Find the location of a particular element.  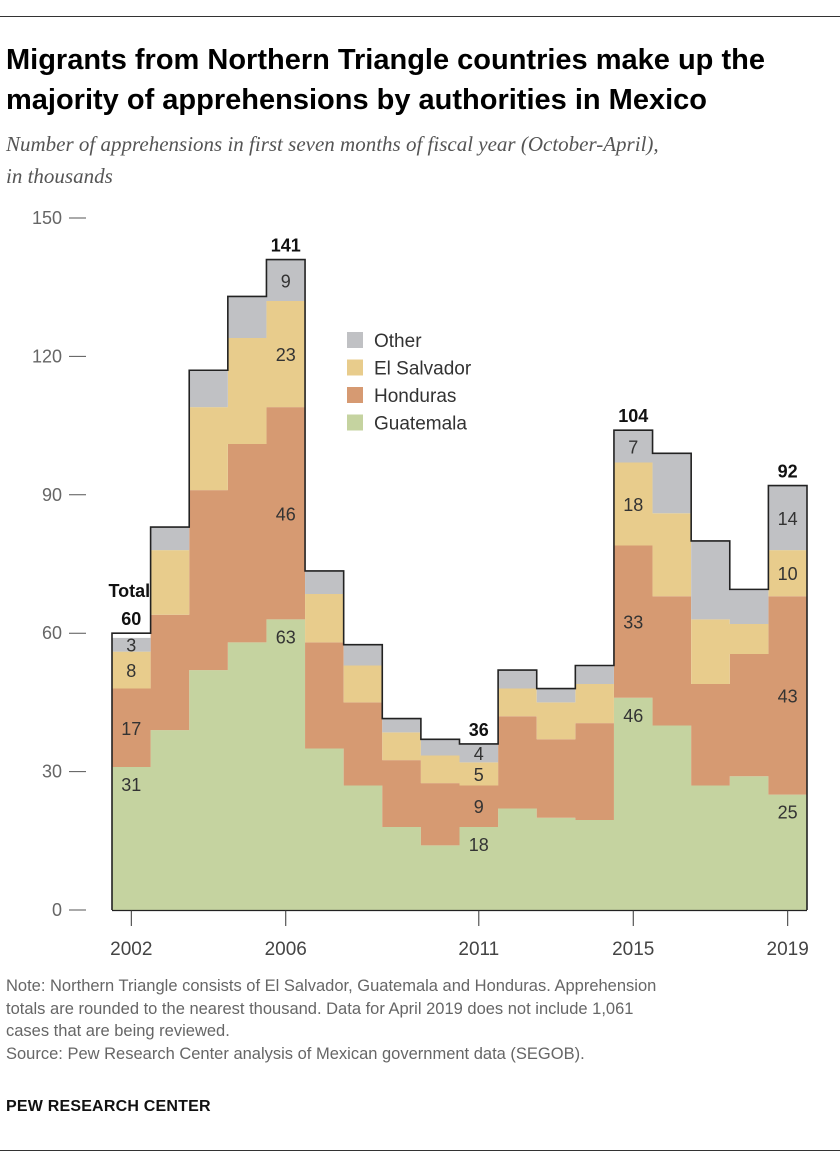

top-rule is located at coordinates (420, 16).